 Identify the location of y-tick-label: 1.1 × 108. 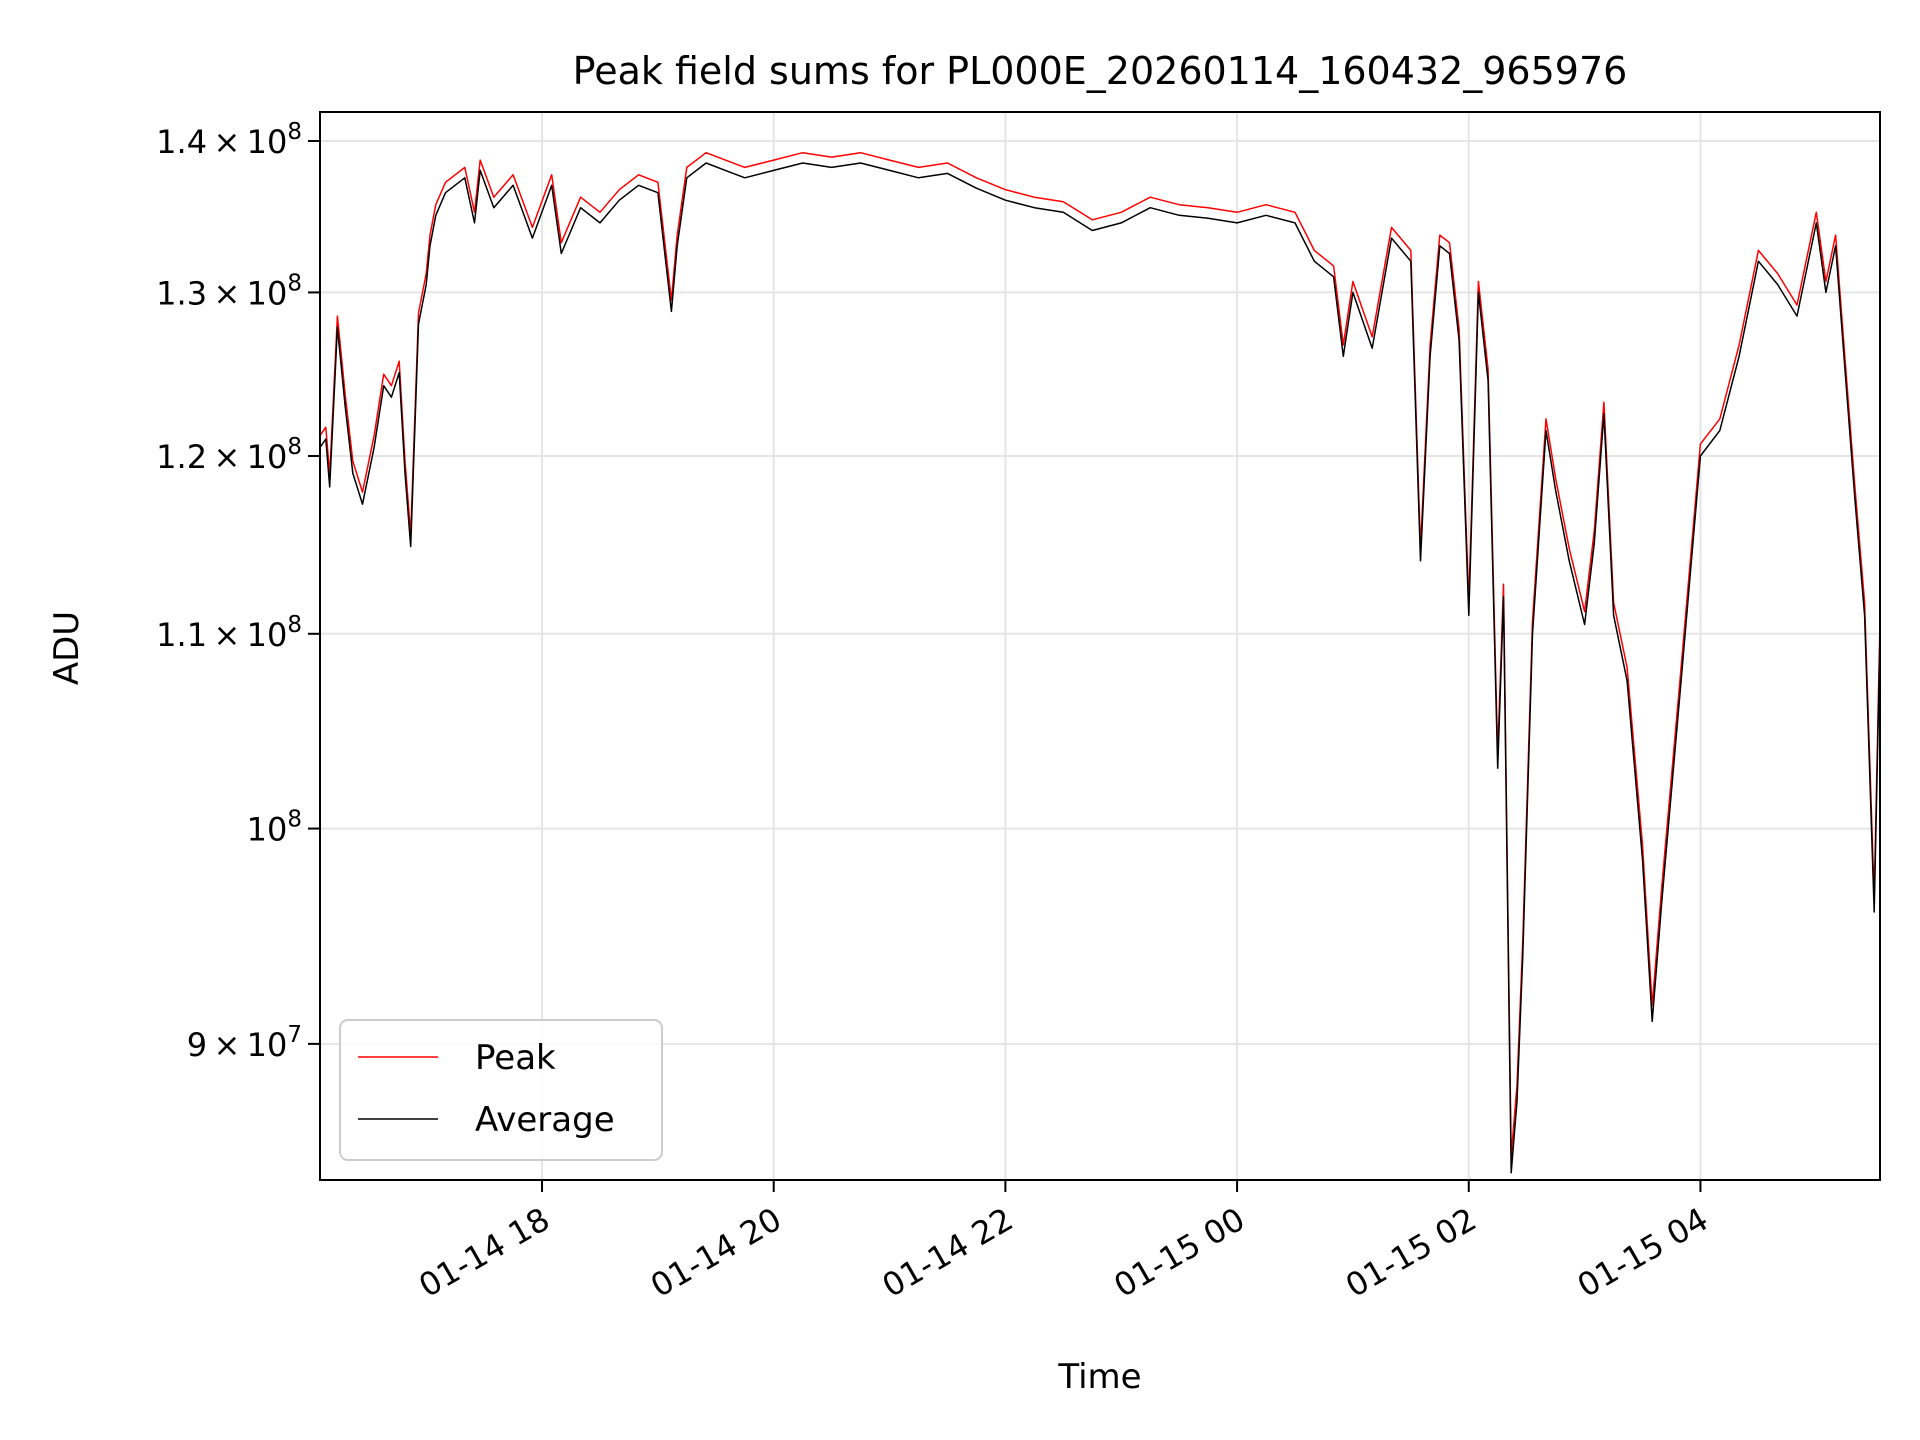
(229, 633).